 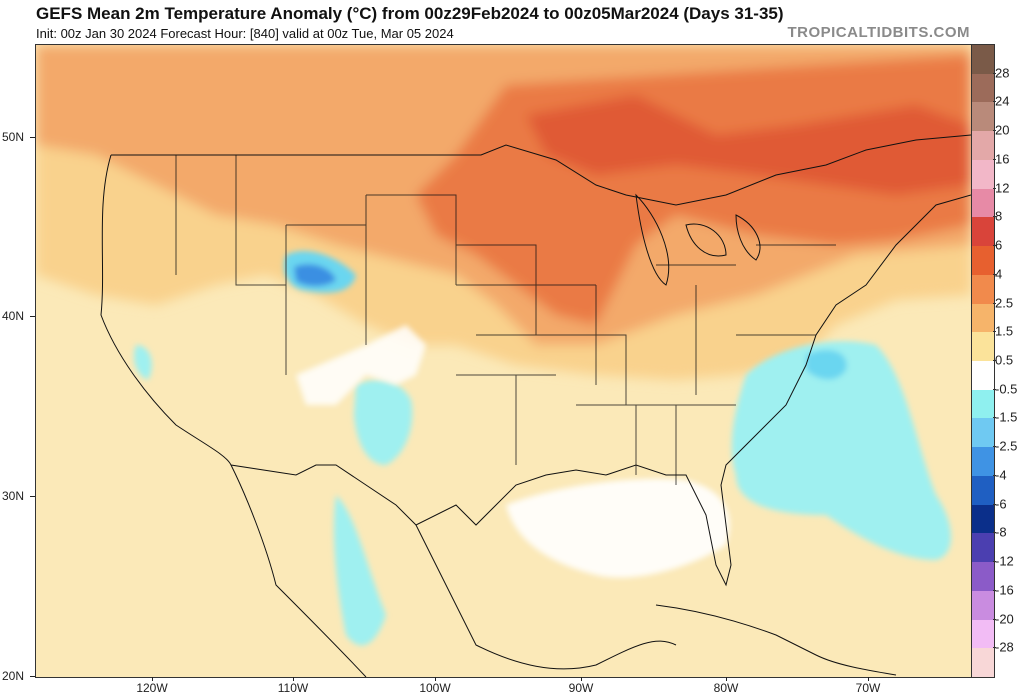 I want to click on lon-label-70w: 70W, so click(x=868, y=688).